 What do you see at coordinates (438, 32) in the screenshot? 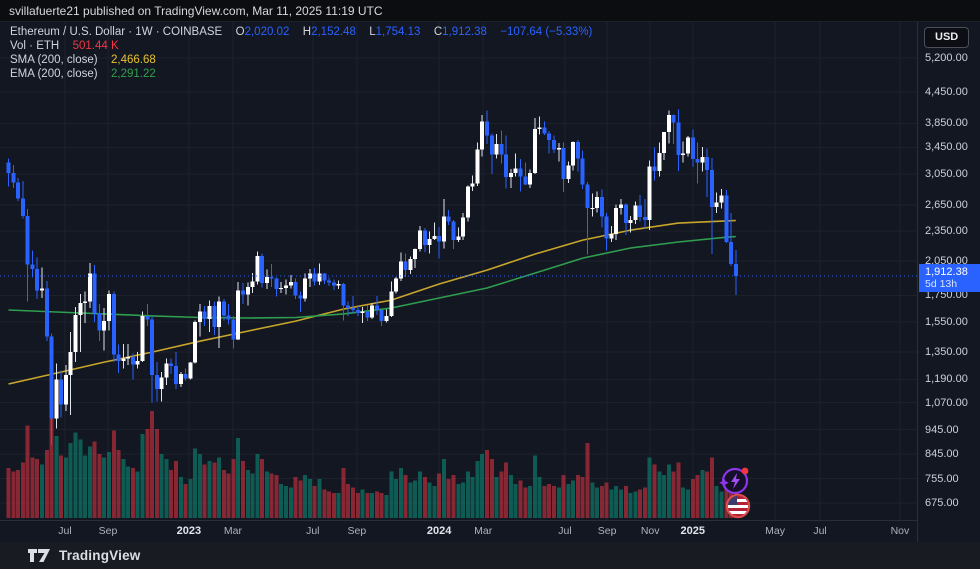
I see `close-label: C` at bounding box center [438, 32].